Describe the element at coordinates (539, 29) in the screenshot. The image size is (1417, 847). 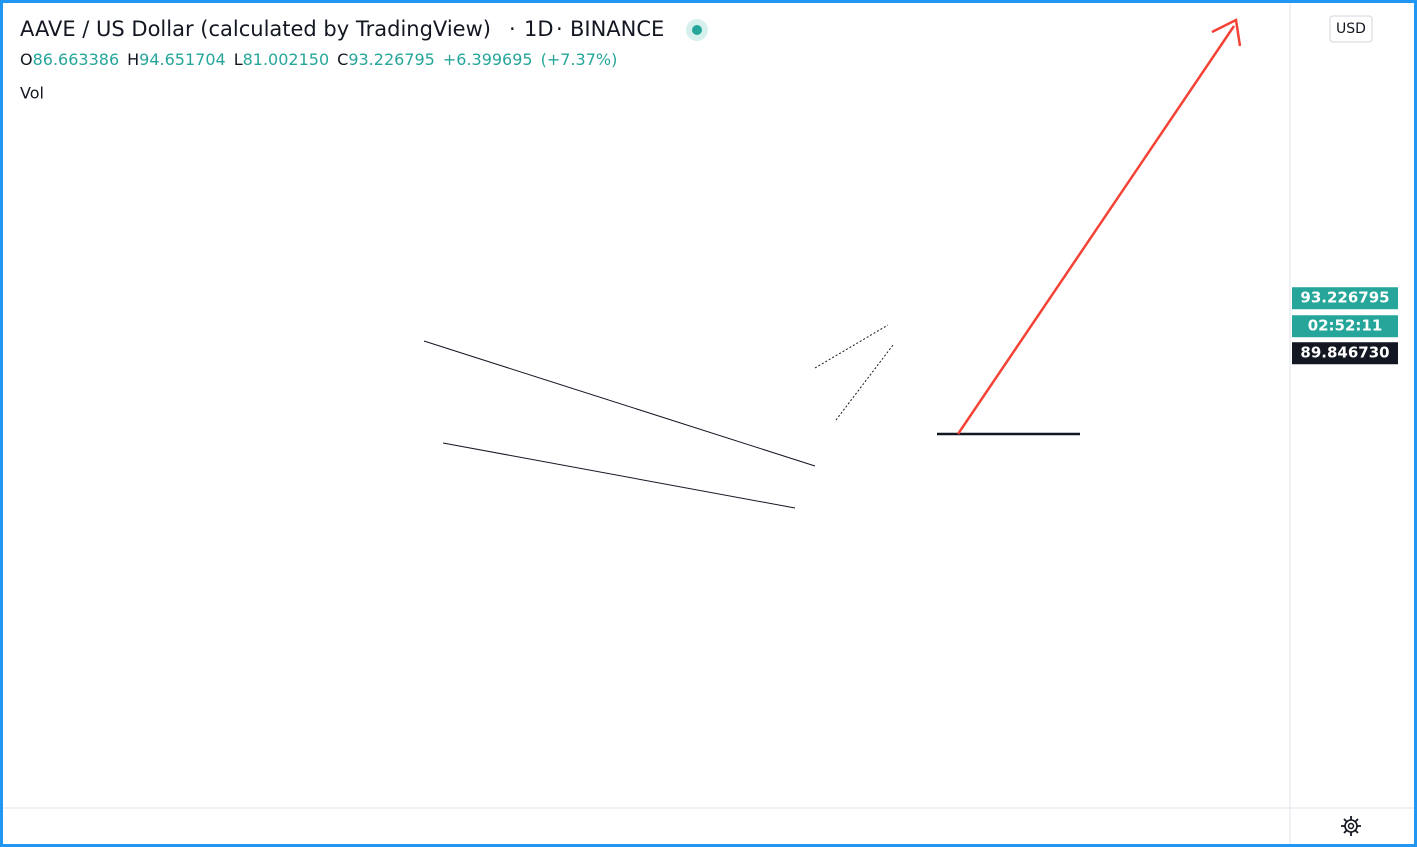
I see `interval: 1D` at that location.